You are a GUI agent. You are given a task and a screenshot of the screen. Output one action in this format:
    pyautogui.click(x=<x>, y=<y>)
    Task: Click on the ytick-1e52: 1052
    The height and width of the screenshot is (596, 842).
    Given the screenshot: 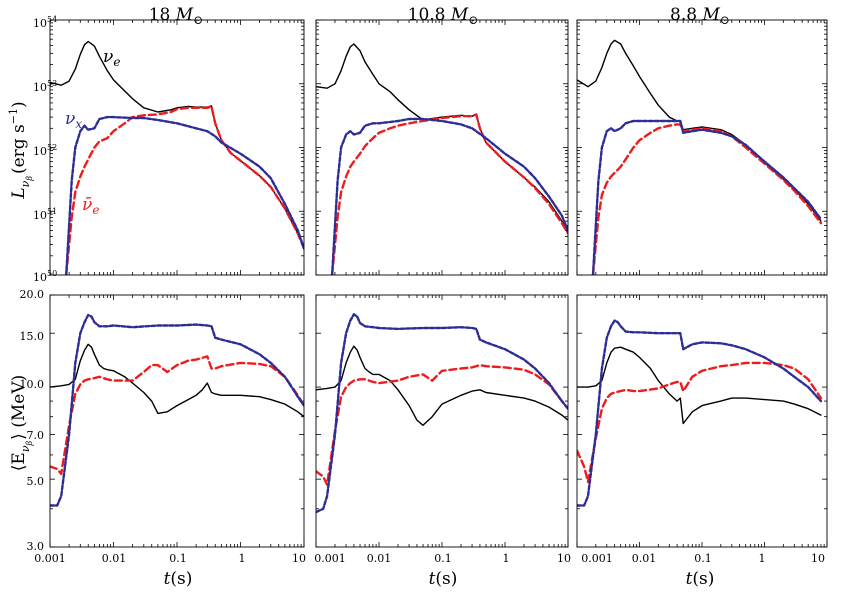 What is the action you would take?
    pyautogui.click(x=45, y=150)
    